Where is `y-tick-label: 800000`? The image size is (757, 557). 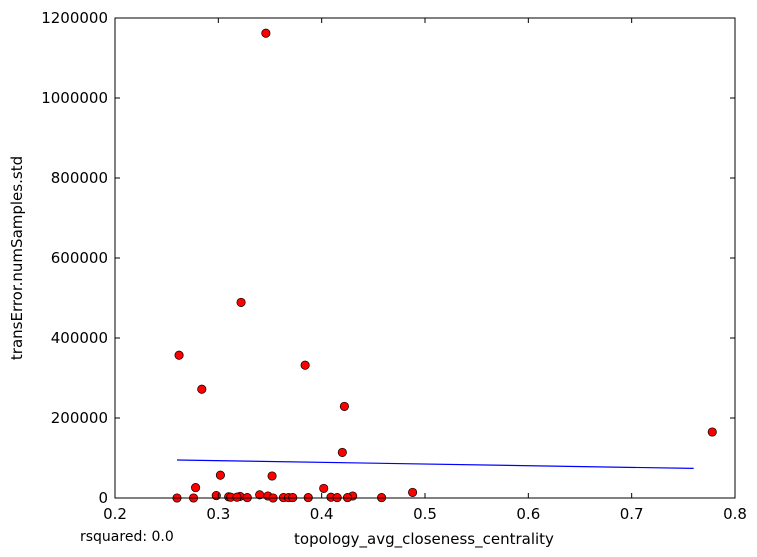
y-tick-label: 800000 is located at coordinates (79, 178).